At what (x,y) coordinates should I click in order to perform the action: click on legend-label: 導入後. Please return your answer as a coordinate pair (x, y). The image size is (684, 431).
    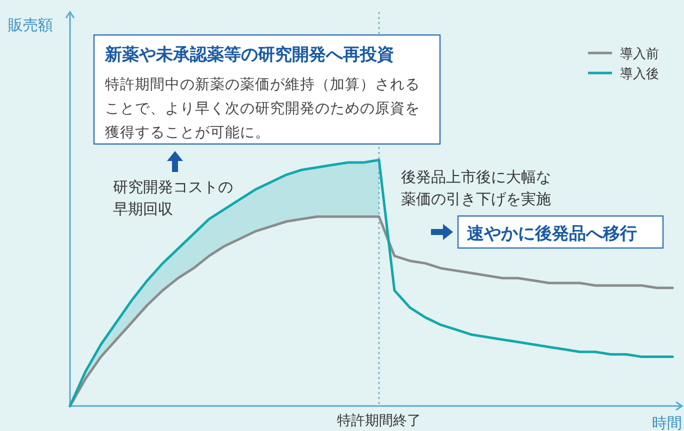
    Looking at the image, I should click on (639, 73).